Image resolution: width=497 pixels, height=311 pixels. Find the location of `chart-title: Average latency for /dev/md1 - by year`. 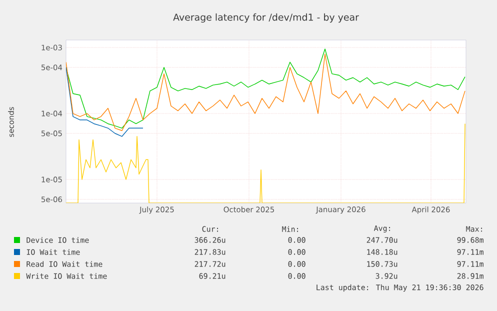

chart-title: Average latency for /dev/md1 - by year is located at coordinates (266, 18).